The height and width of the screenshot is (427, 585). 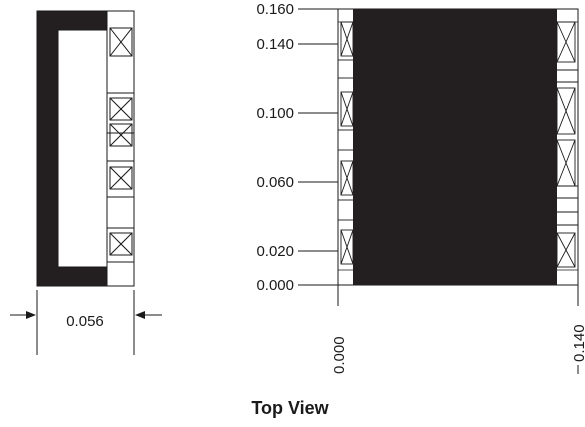 What do you see at coordinates (275, 285) in the screenshot?
I see `y-label-0.000: 0.000` at bounding box center [275, 285].